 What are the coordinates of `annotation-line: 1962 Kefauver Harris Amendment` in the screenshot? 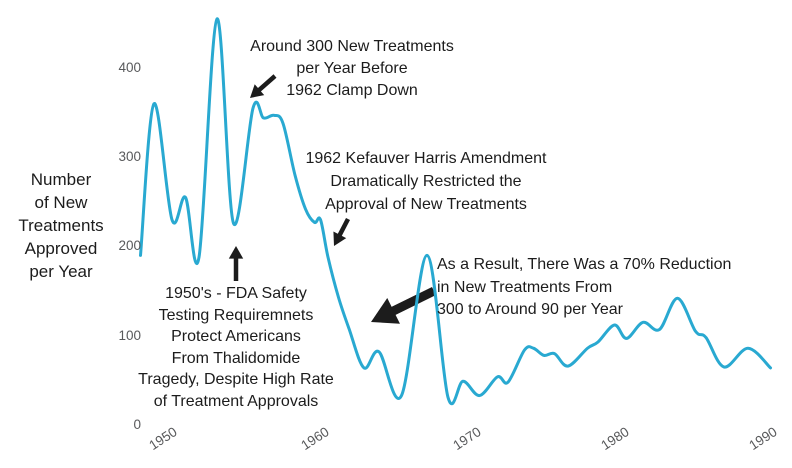 It's located at (426, 158).